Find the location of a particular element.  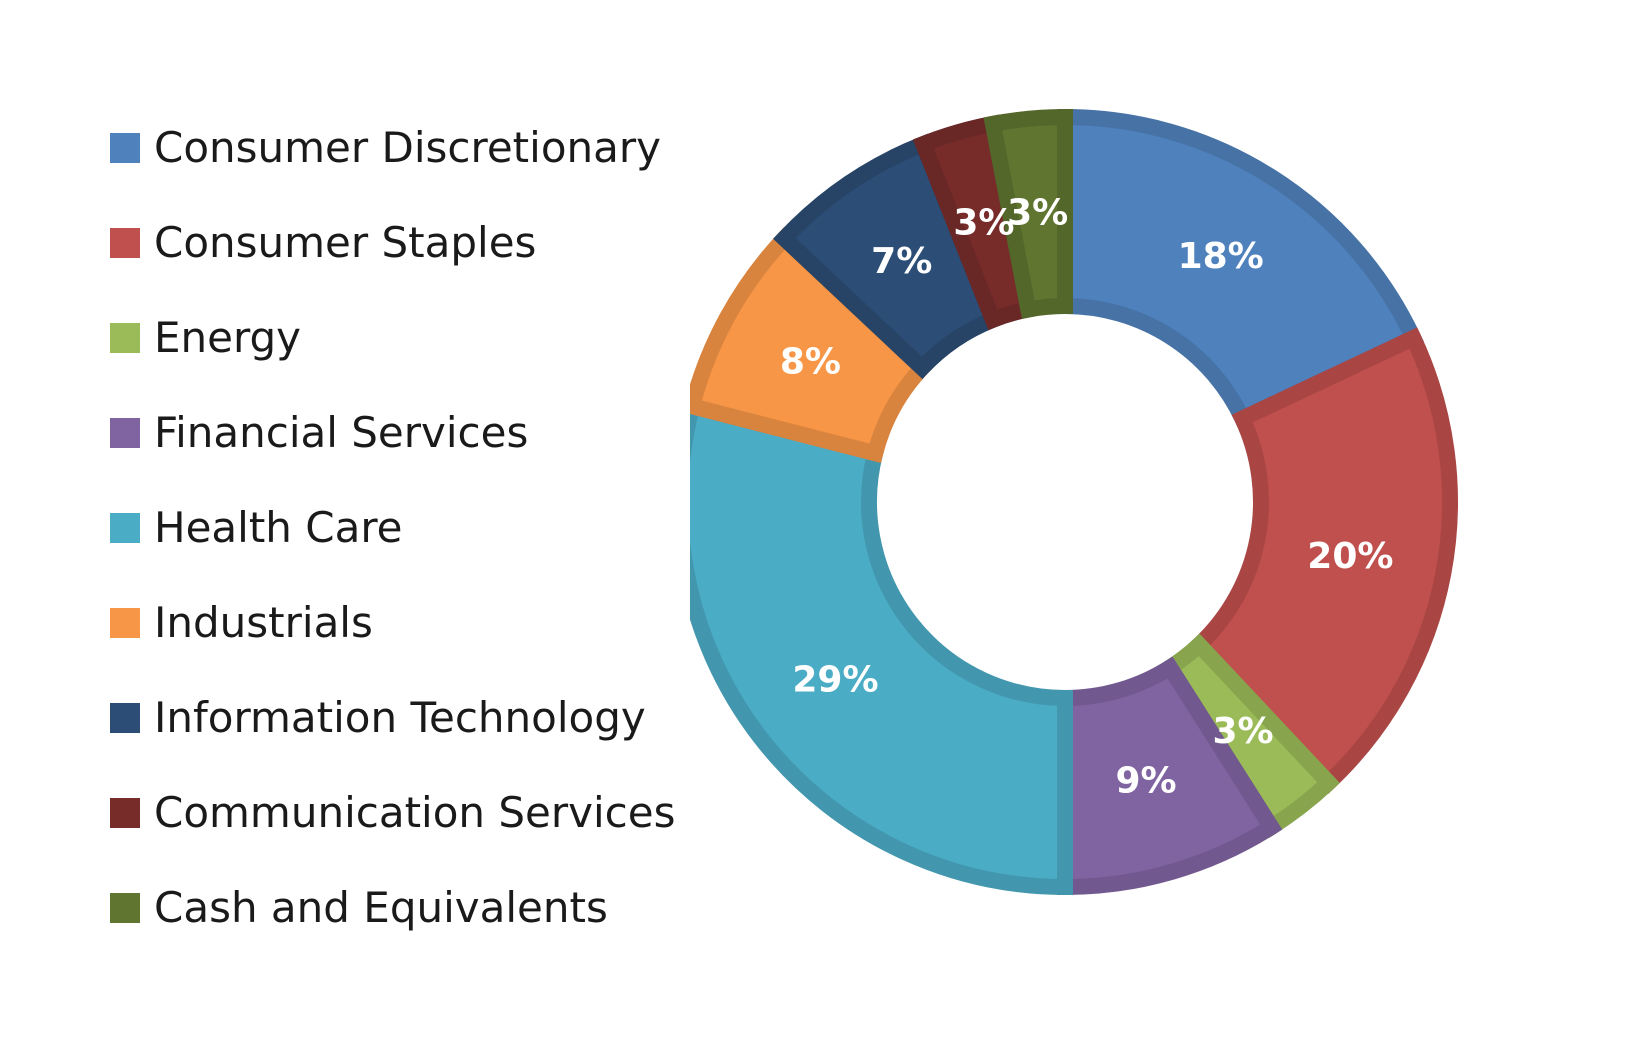

legend-item: Communication Services is located at coordinates (393, 812).